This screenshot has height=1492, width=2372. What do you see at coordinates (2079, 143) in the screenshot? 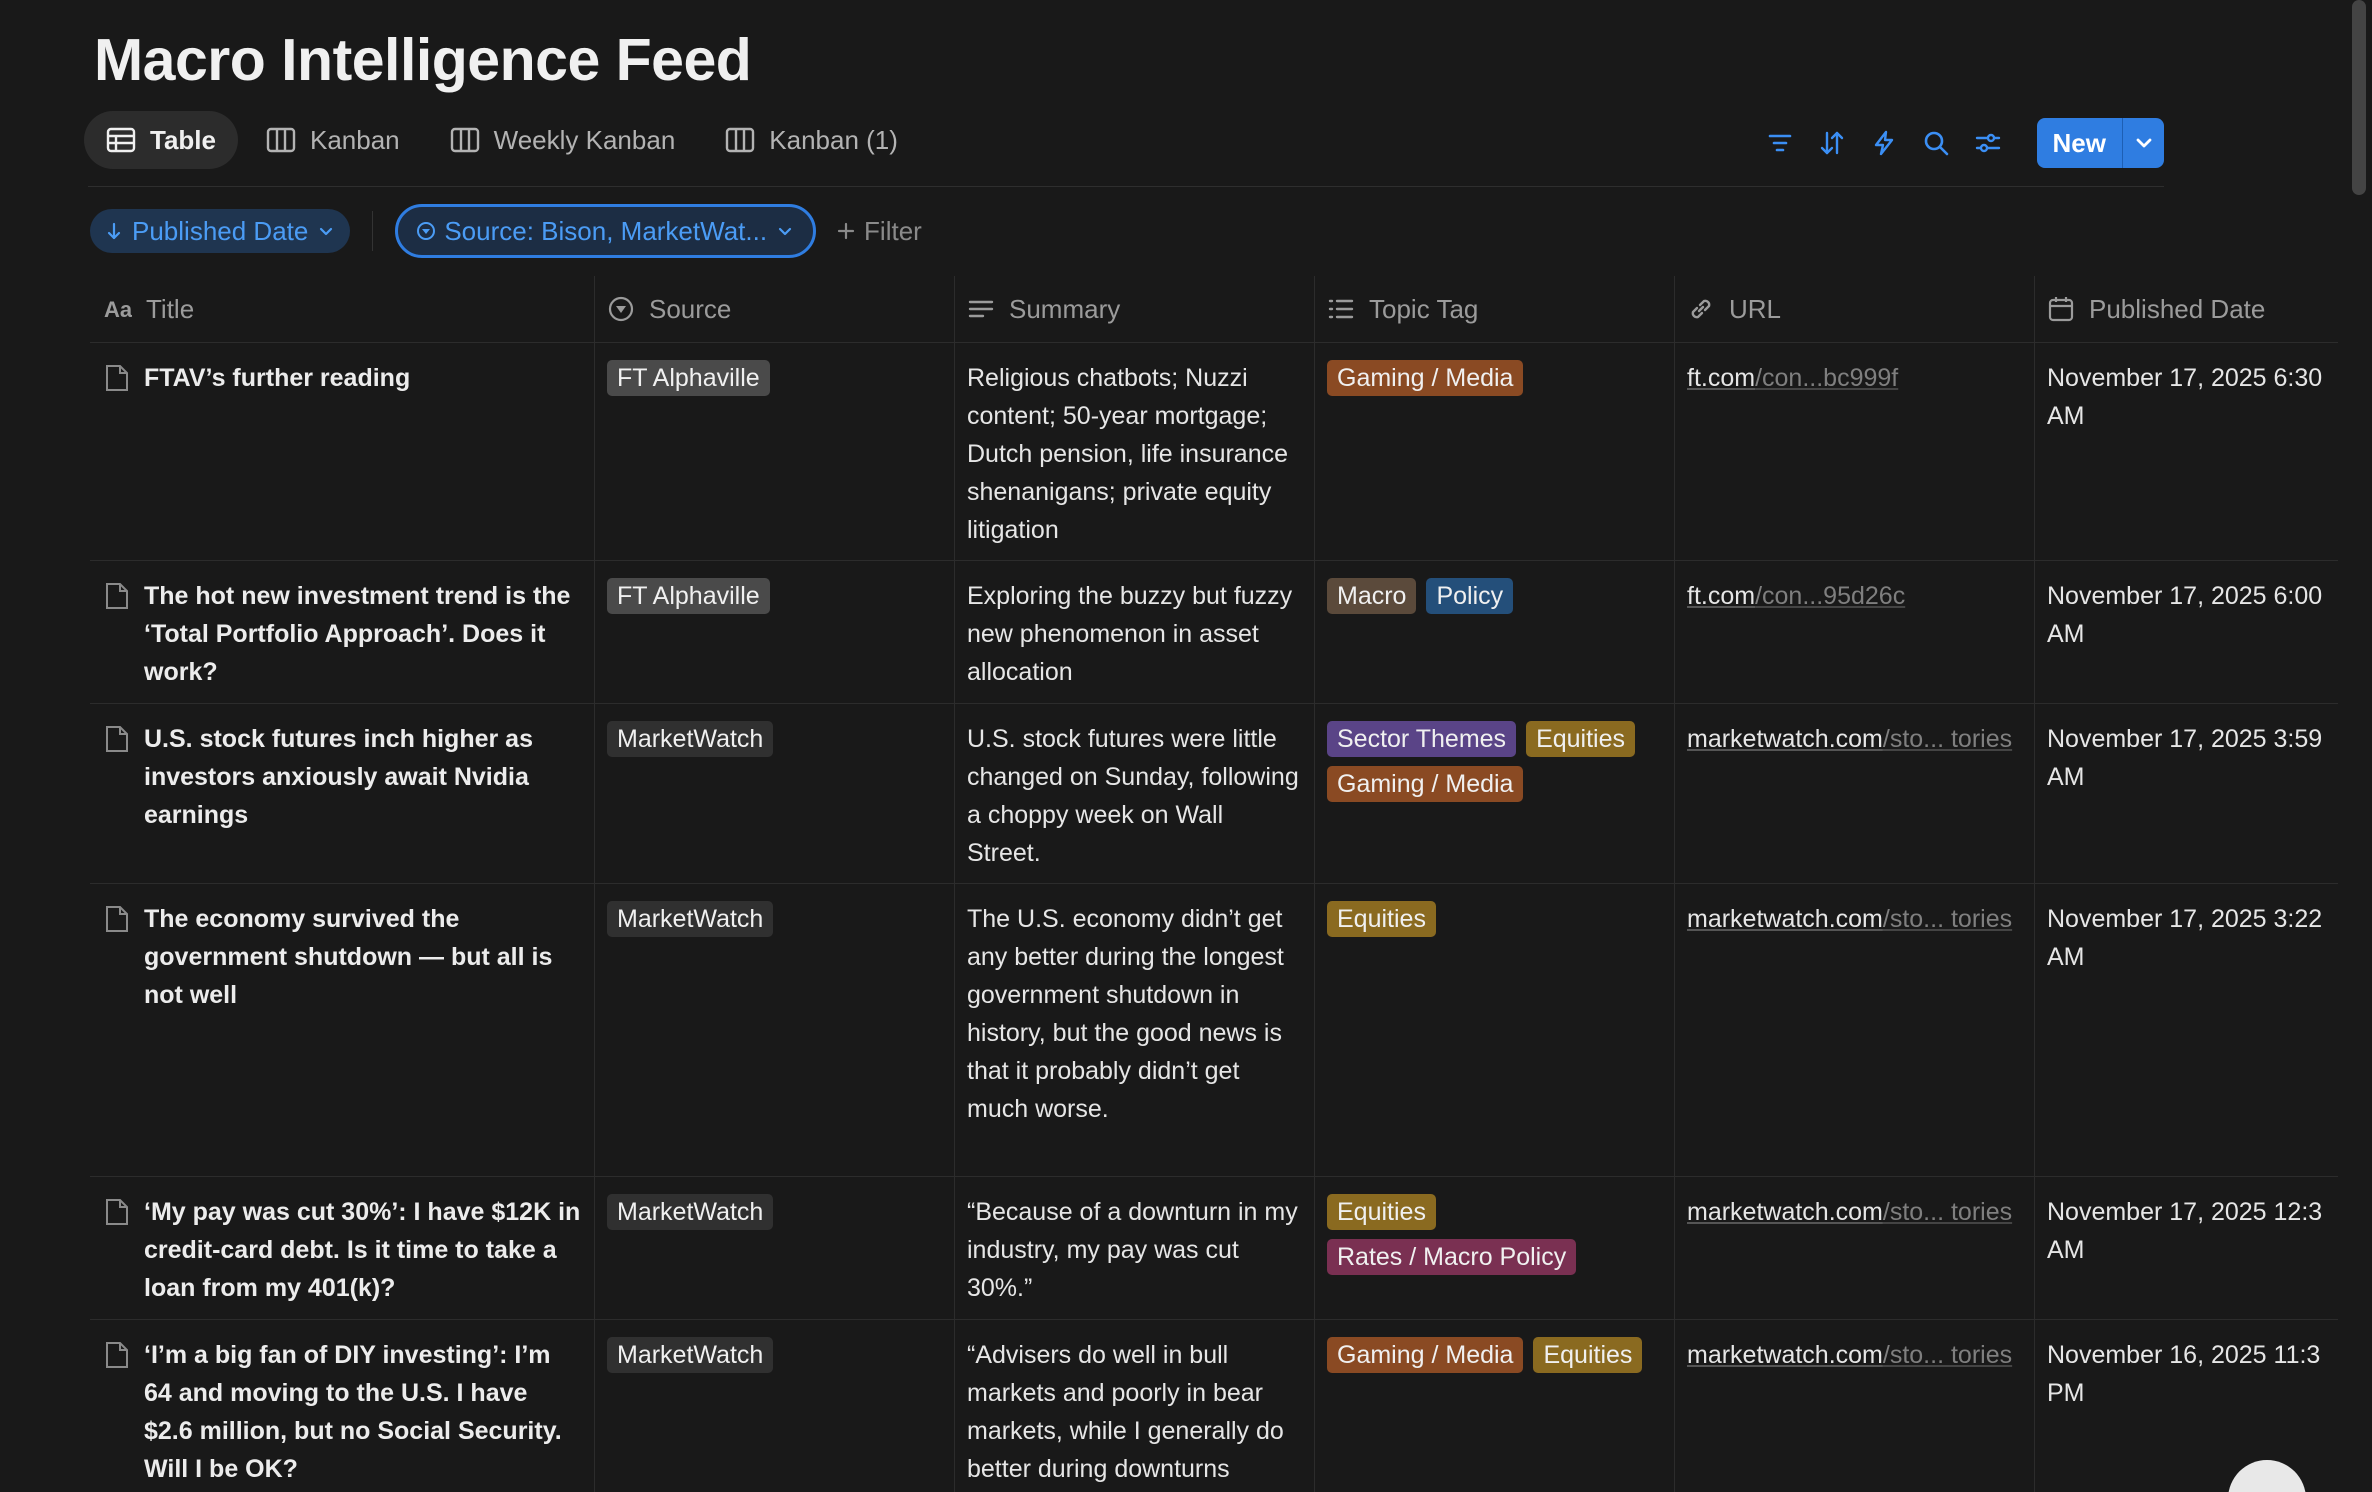
I see `new-button: New` at bounding box center [2079, 143].